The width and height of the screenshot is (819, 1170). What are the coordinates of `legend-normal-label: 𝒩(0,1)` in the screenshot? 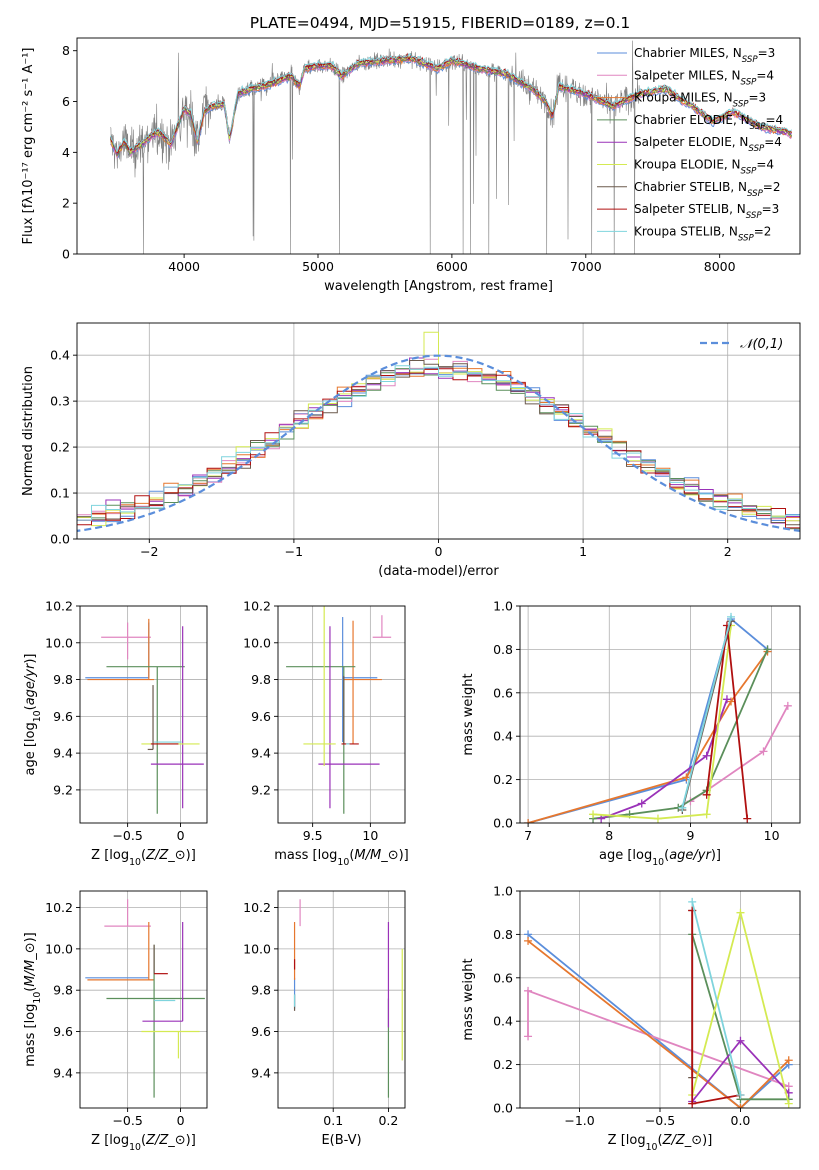 It's located at (761, 344).